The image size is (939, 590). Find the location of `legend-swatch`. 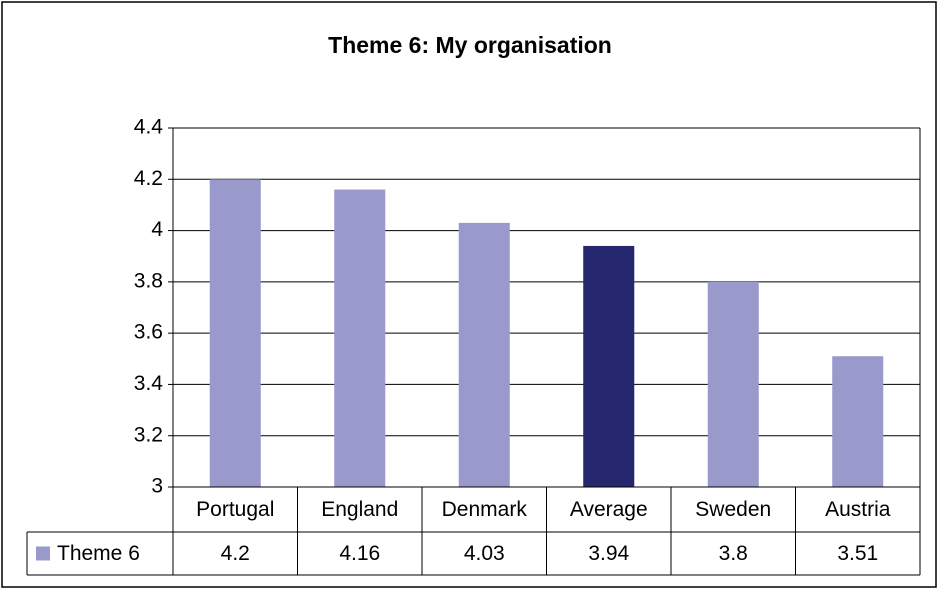

legend-swatch is located at coordinates (43, 553).